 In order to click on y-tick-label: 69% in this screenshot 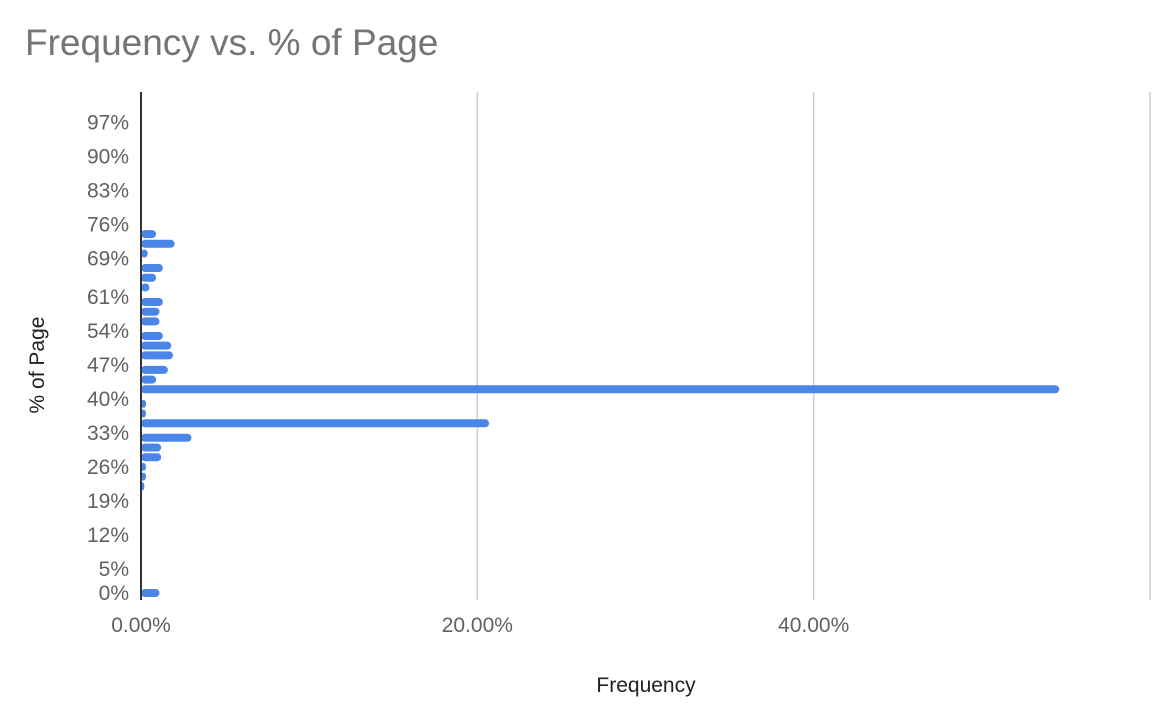, I will do `click(108, 258)`.